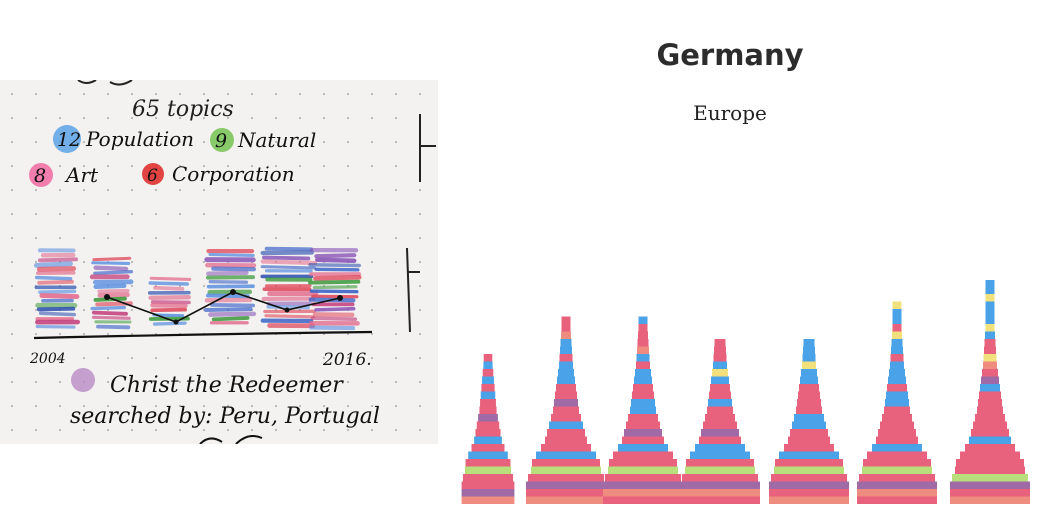 The height and width of the screenshot is (526, 1038). I want to click on legend-count-art: 8, so click(40, 176).